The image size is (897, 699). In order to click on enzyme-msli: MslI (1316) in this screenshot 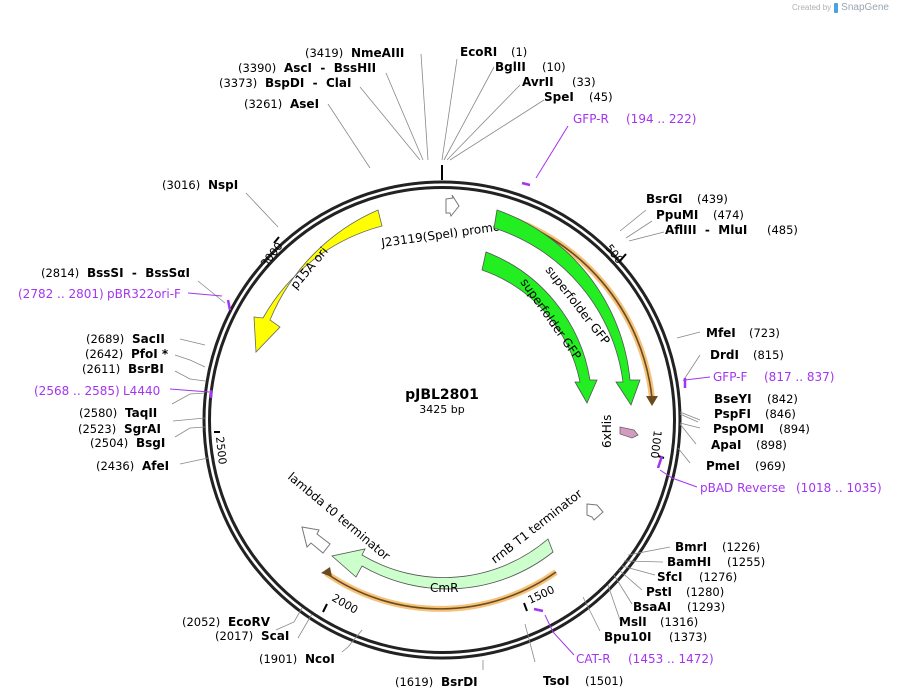, I will do `click(658, 622)`.